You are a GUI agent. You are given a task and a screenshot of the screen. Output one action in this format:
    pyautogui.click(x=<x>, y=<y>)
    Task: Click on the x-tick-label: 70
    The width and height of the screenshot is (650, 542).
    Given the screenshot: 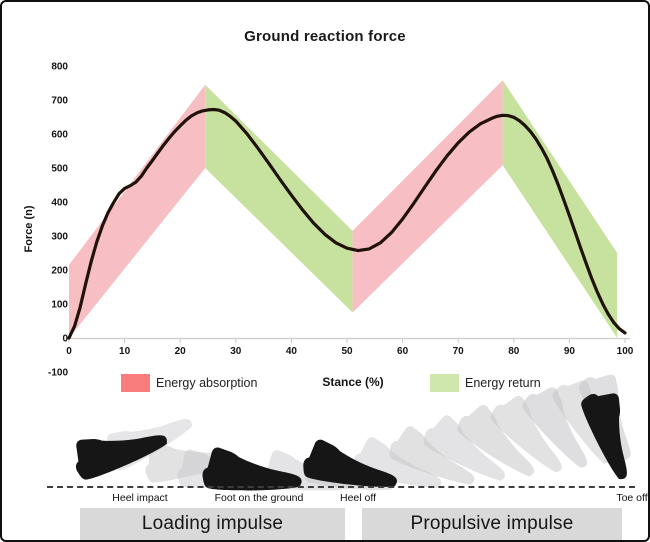 What is the action you would take?
    pyautogui.click(x=459, y=351)
    